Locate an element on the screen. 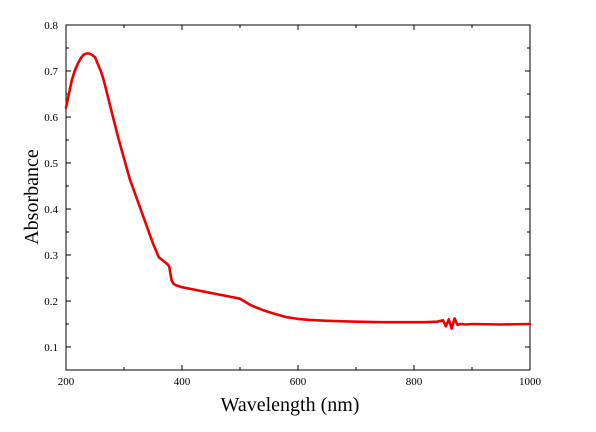 The width and height of the screenshot is (596, 432). x-tick-label: 400 is located at coordinates (182, 382).